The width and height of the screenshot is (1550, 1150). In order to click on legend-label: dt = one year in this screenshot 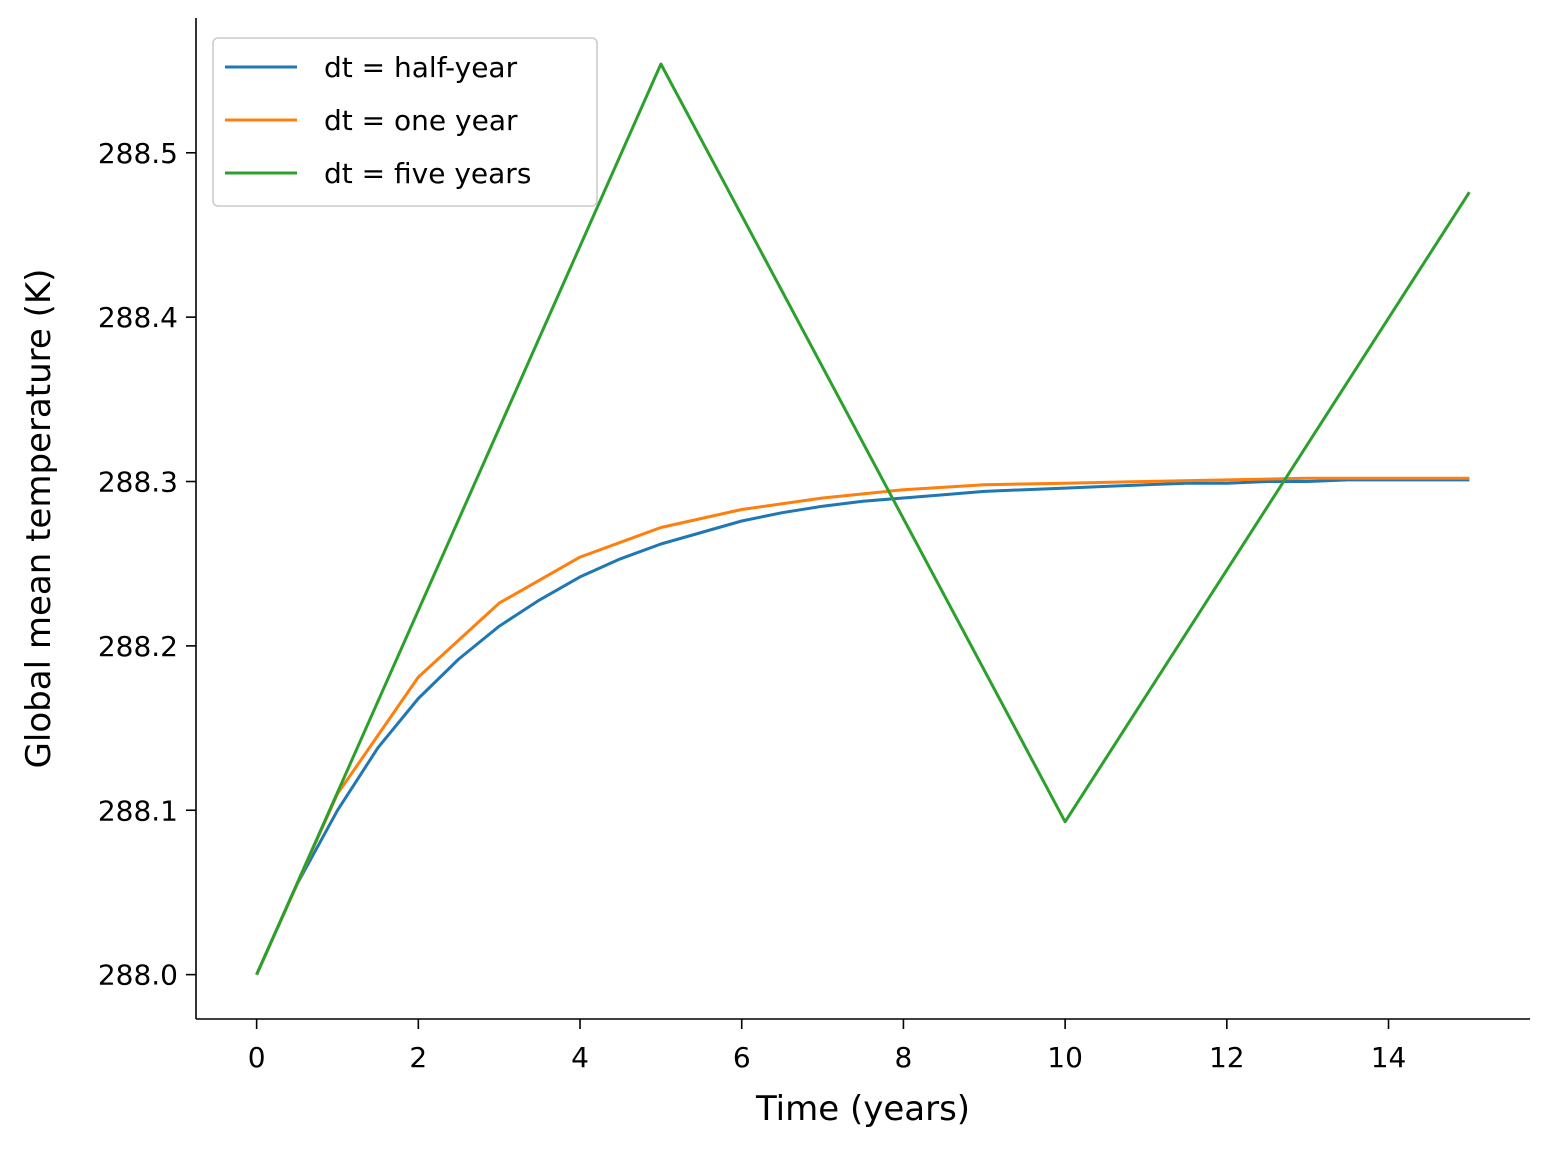, I will do `click(421, 120)`.